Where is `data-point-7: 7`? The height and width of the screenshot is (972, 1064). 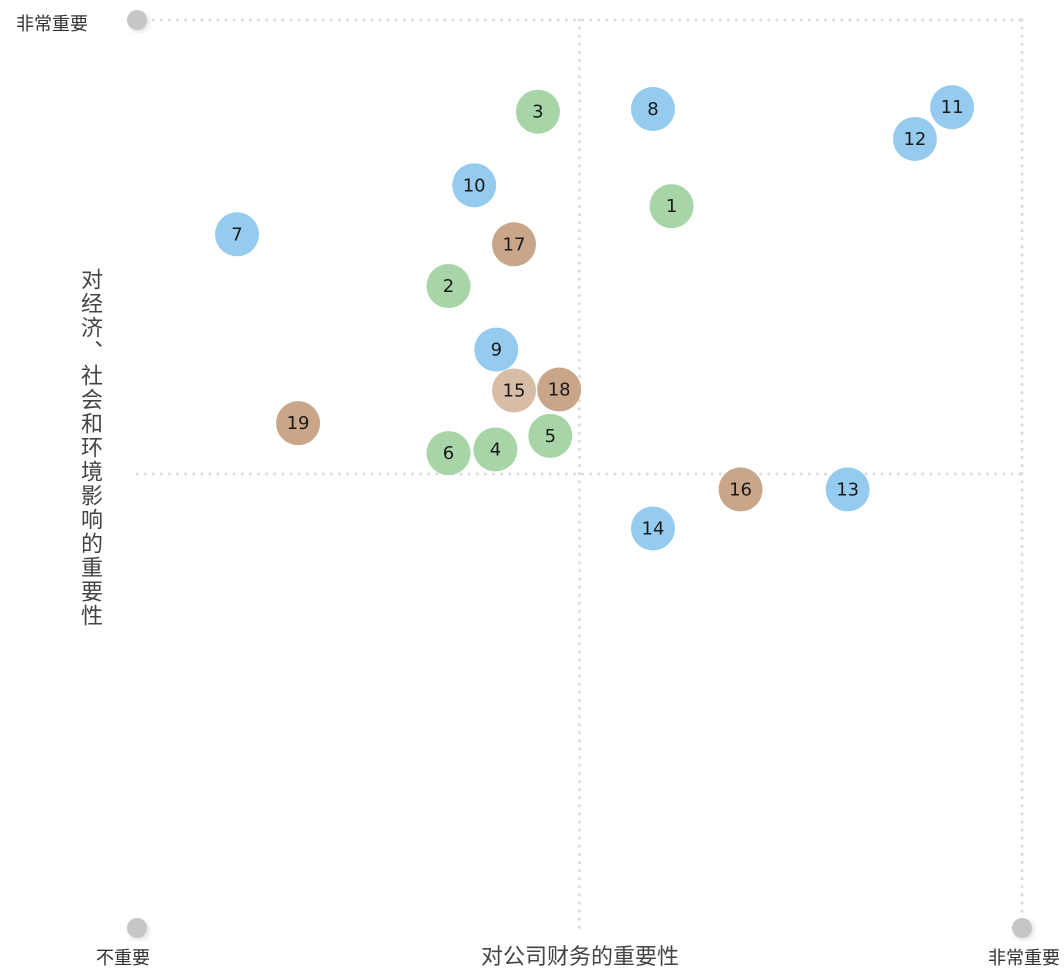
data-point-7: 7 is located at coordinates (237, 234).